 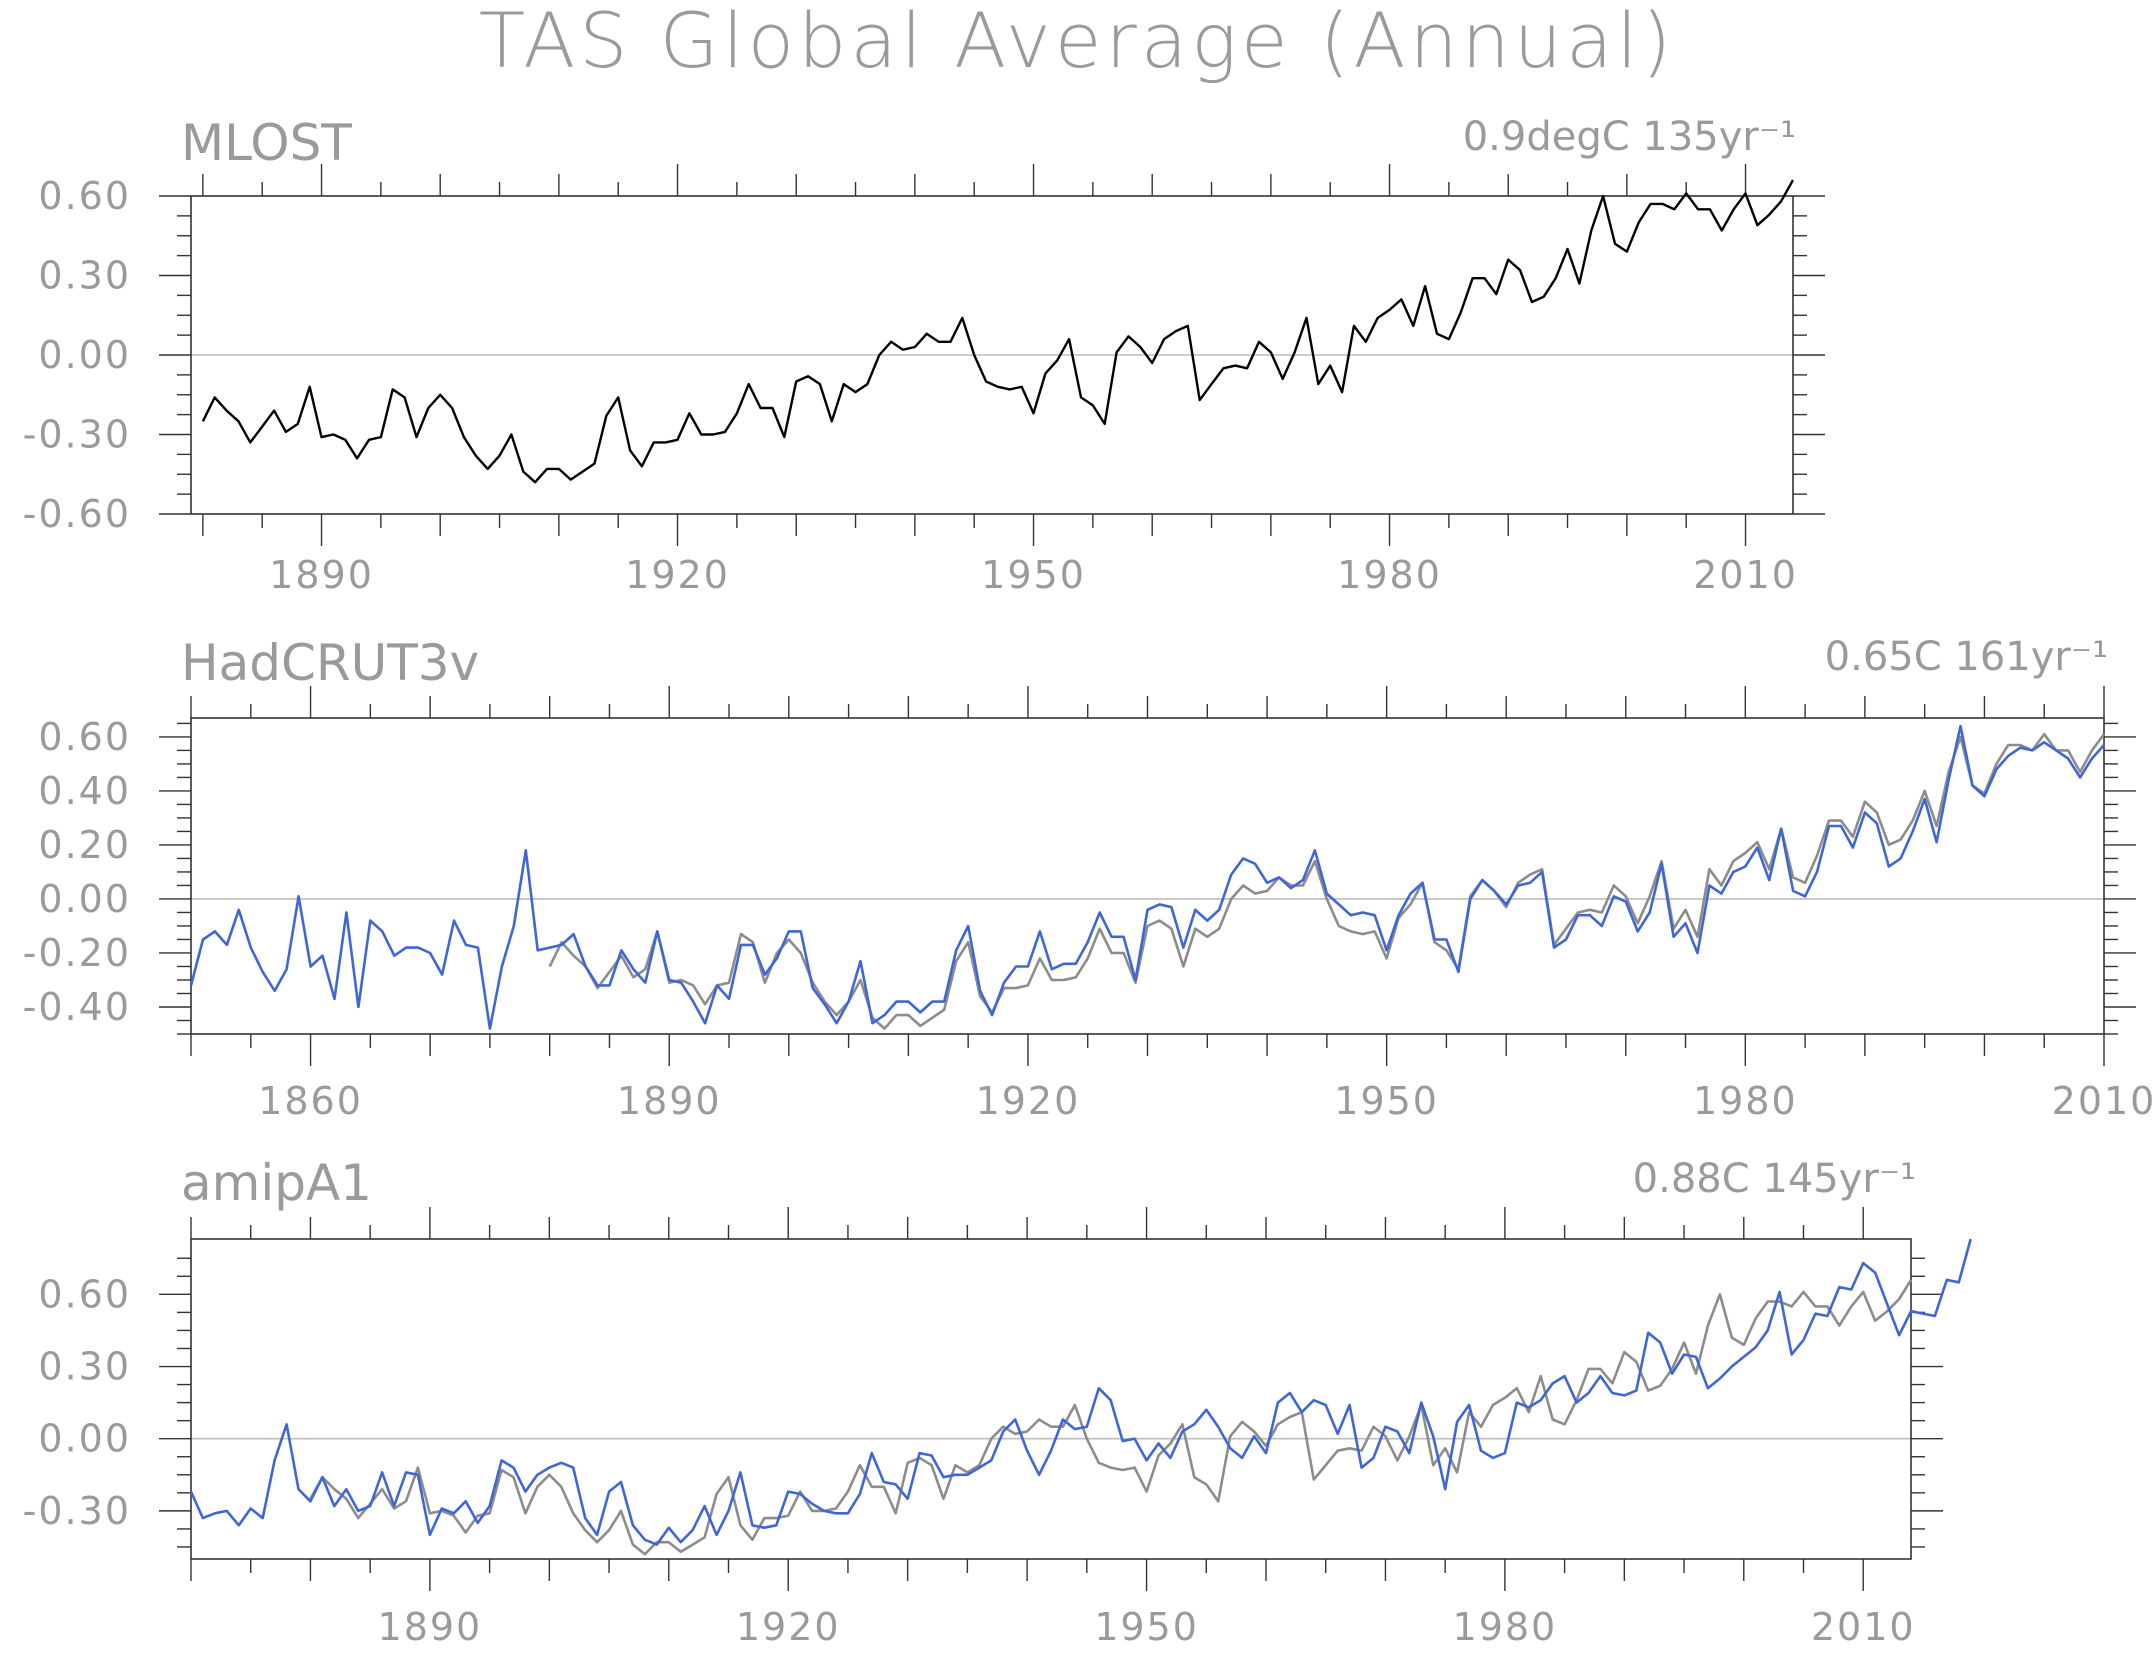 What do you see at coordinates (266, 143) in the screenshot?
I see `panel-title: MLOST` at bounding box center [266, 143].